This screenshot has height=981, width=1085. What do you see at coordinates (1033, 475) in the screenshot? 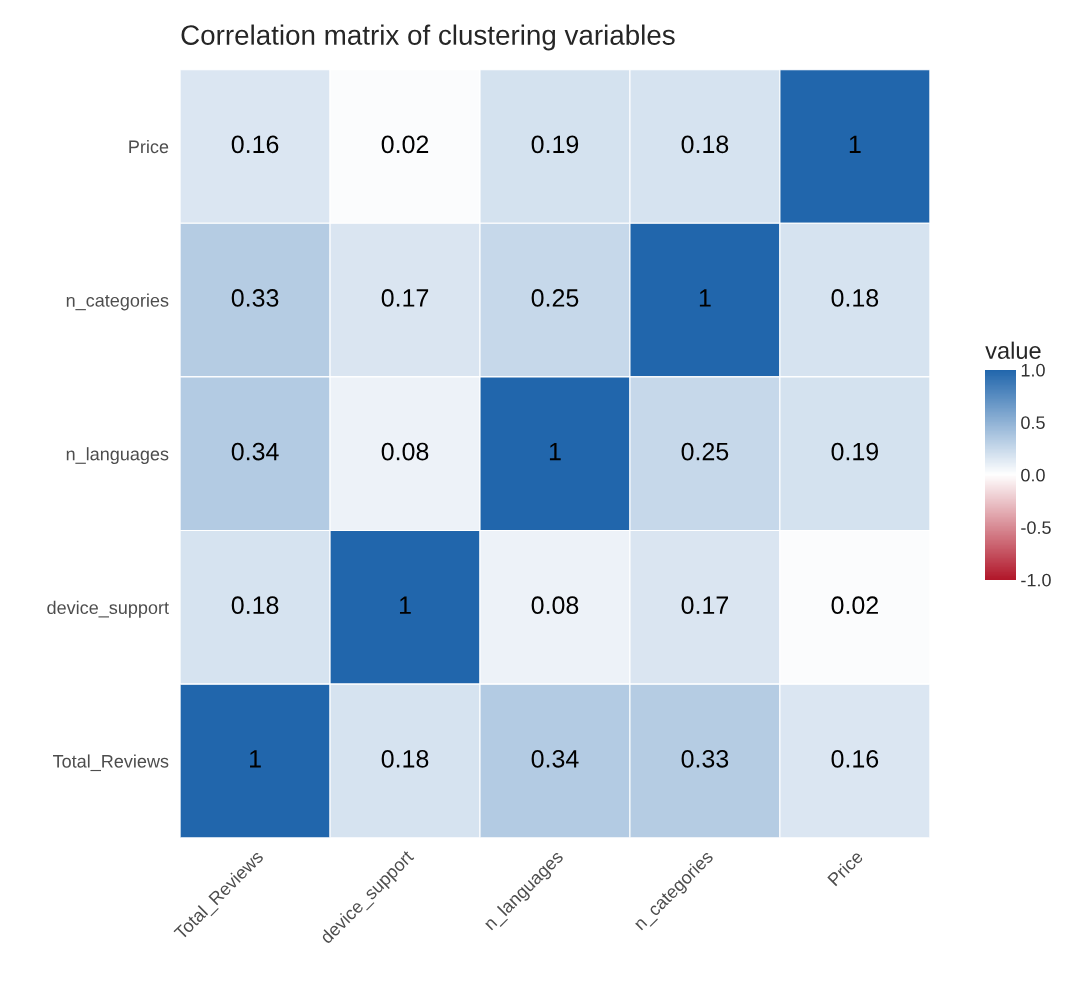
I see `color-bar-label: 0.0` at bounding box center [1033, 475].